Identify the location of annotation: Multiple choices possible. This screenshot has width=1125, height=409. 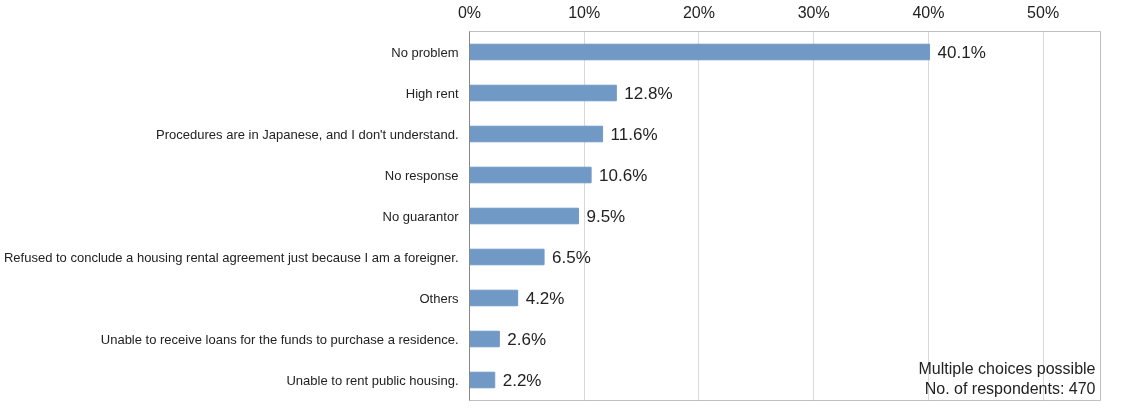
(1007, 368).